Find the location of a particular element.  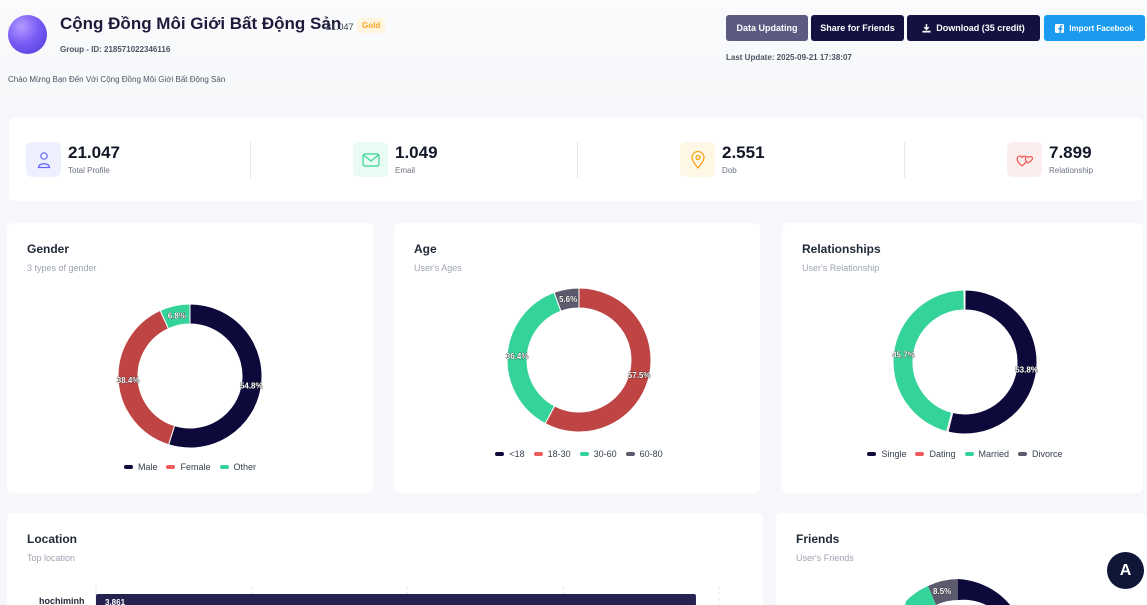

stat-value: 2.551 is located at coordinates (743, 152).